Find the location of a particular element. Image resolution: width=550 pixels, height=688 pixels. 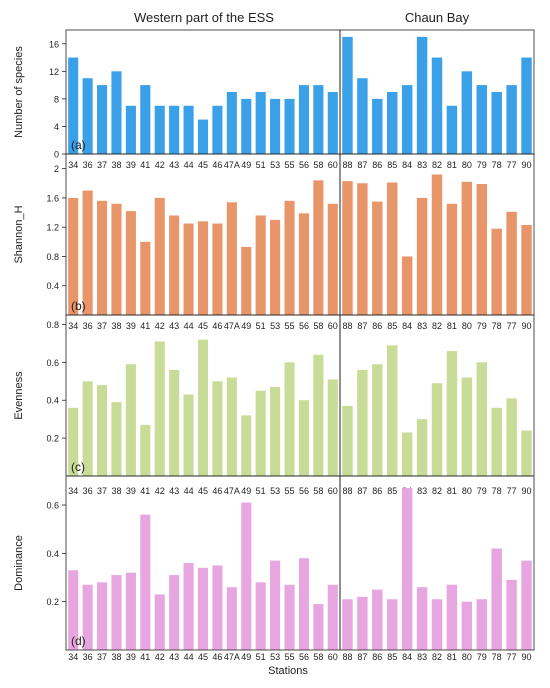

y-tick-label: 0.4 is located at coordinates (52, 554).